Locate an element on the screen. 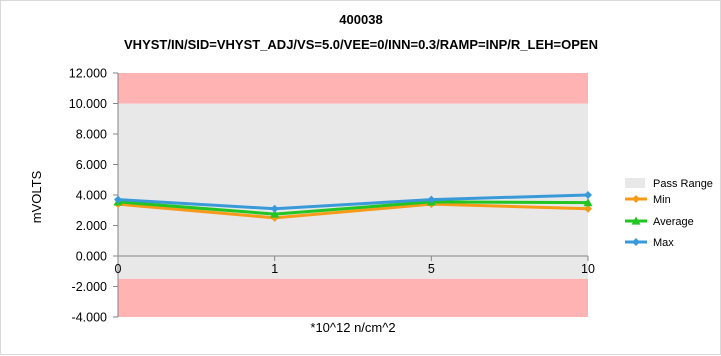  x-axis-label: *10^12 n/cm^2 is located at coordinates (352, 327).